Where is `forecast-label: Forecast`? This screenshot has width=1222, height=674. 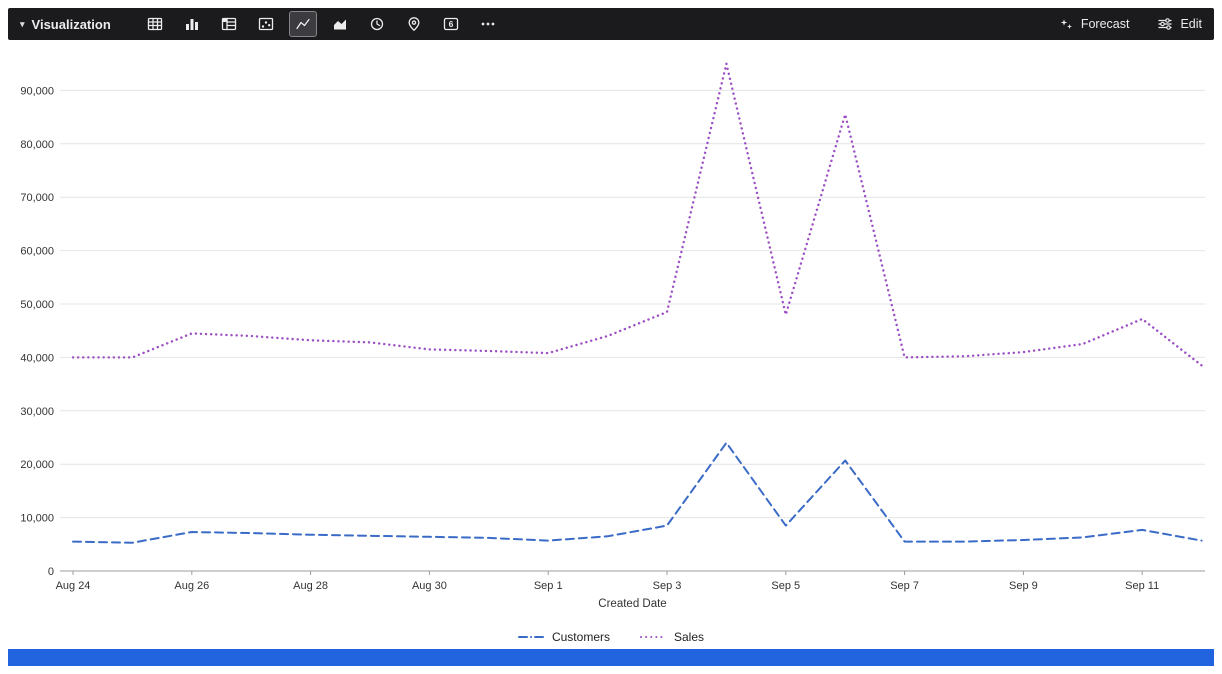 forecast-label: Forecast is located at coordinates (1105, 24).